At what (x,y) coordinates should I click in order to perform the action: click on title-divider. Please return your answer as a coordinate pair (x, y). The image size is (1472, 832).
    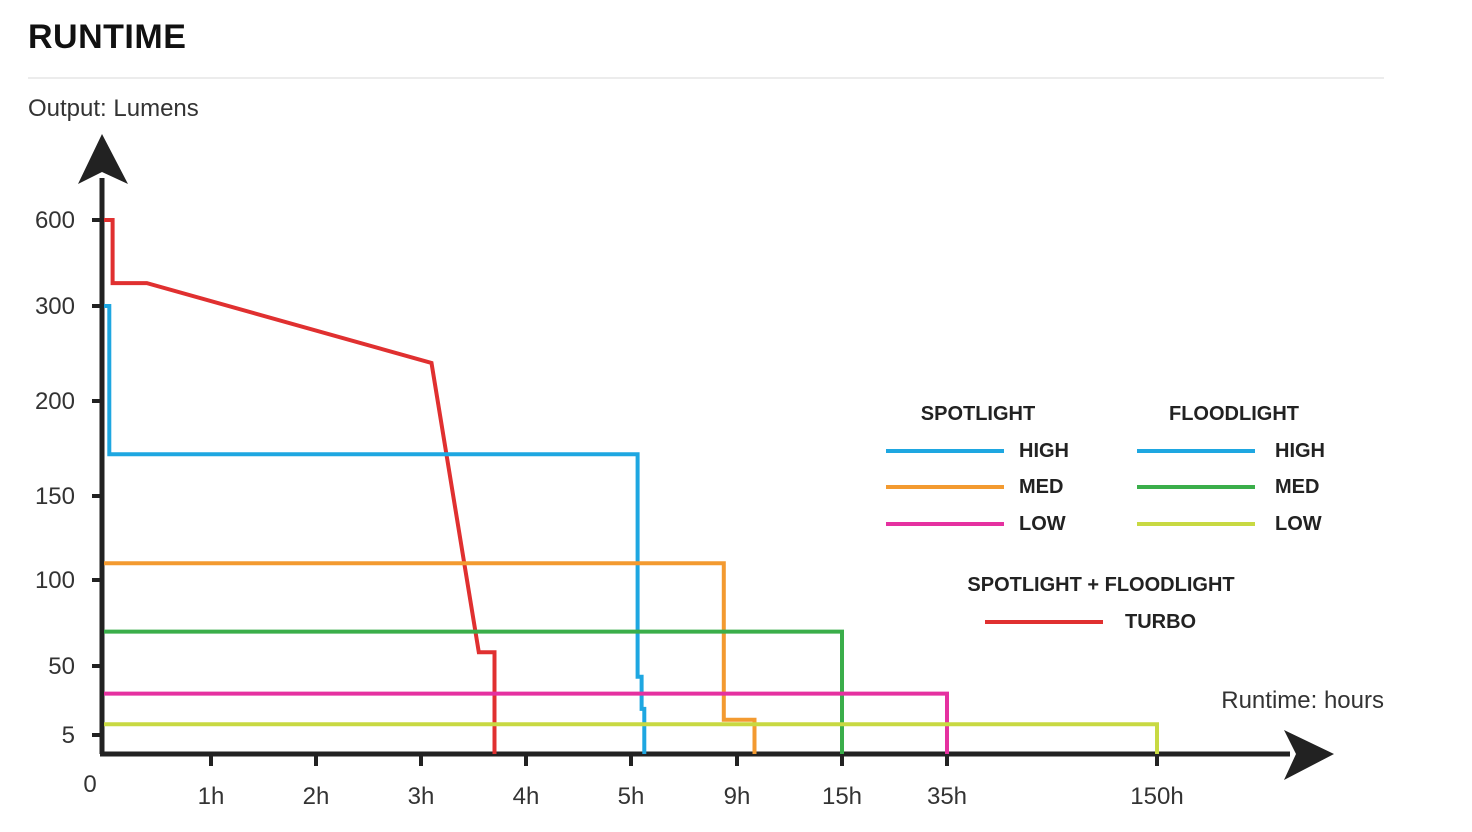
    Looking at the image, I should click on (706, 78).